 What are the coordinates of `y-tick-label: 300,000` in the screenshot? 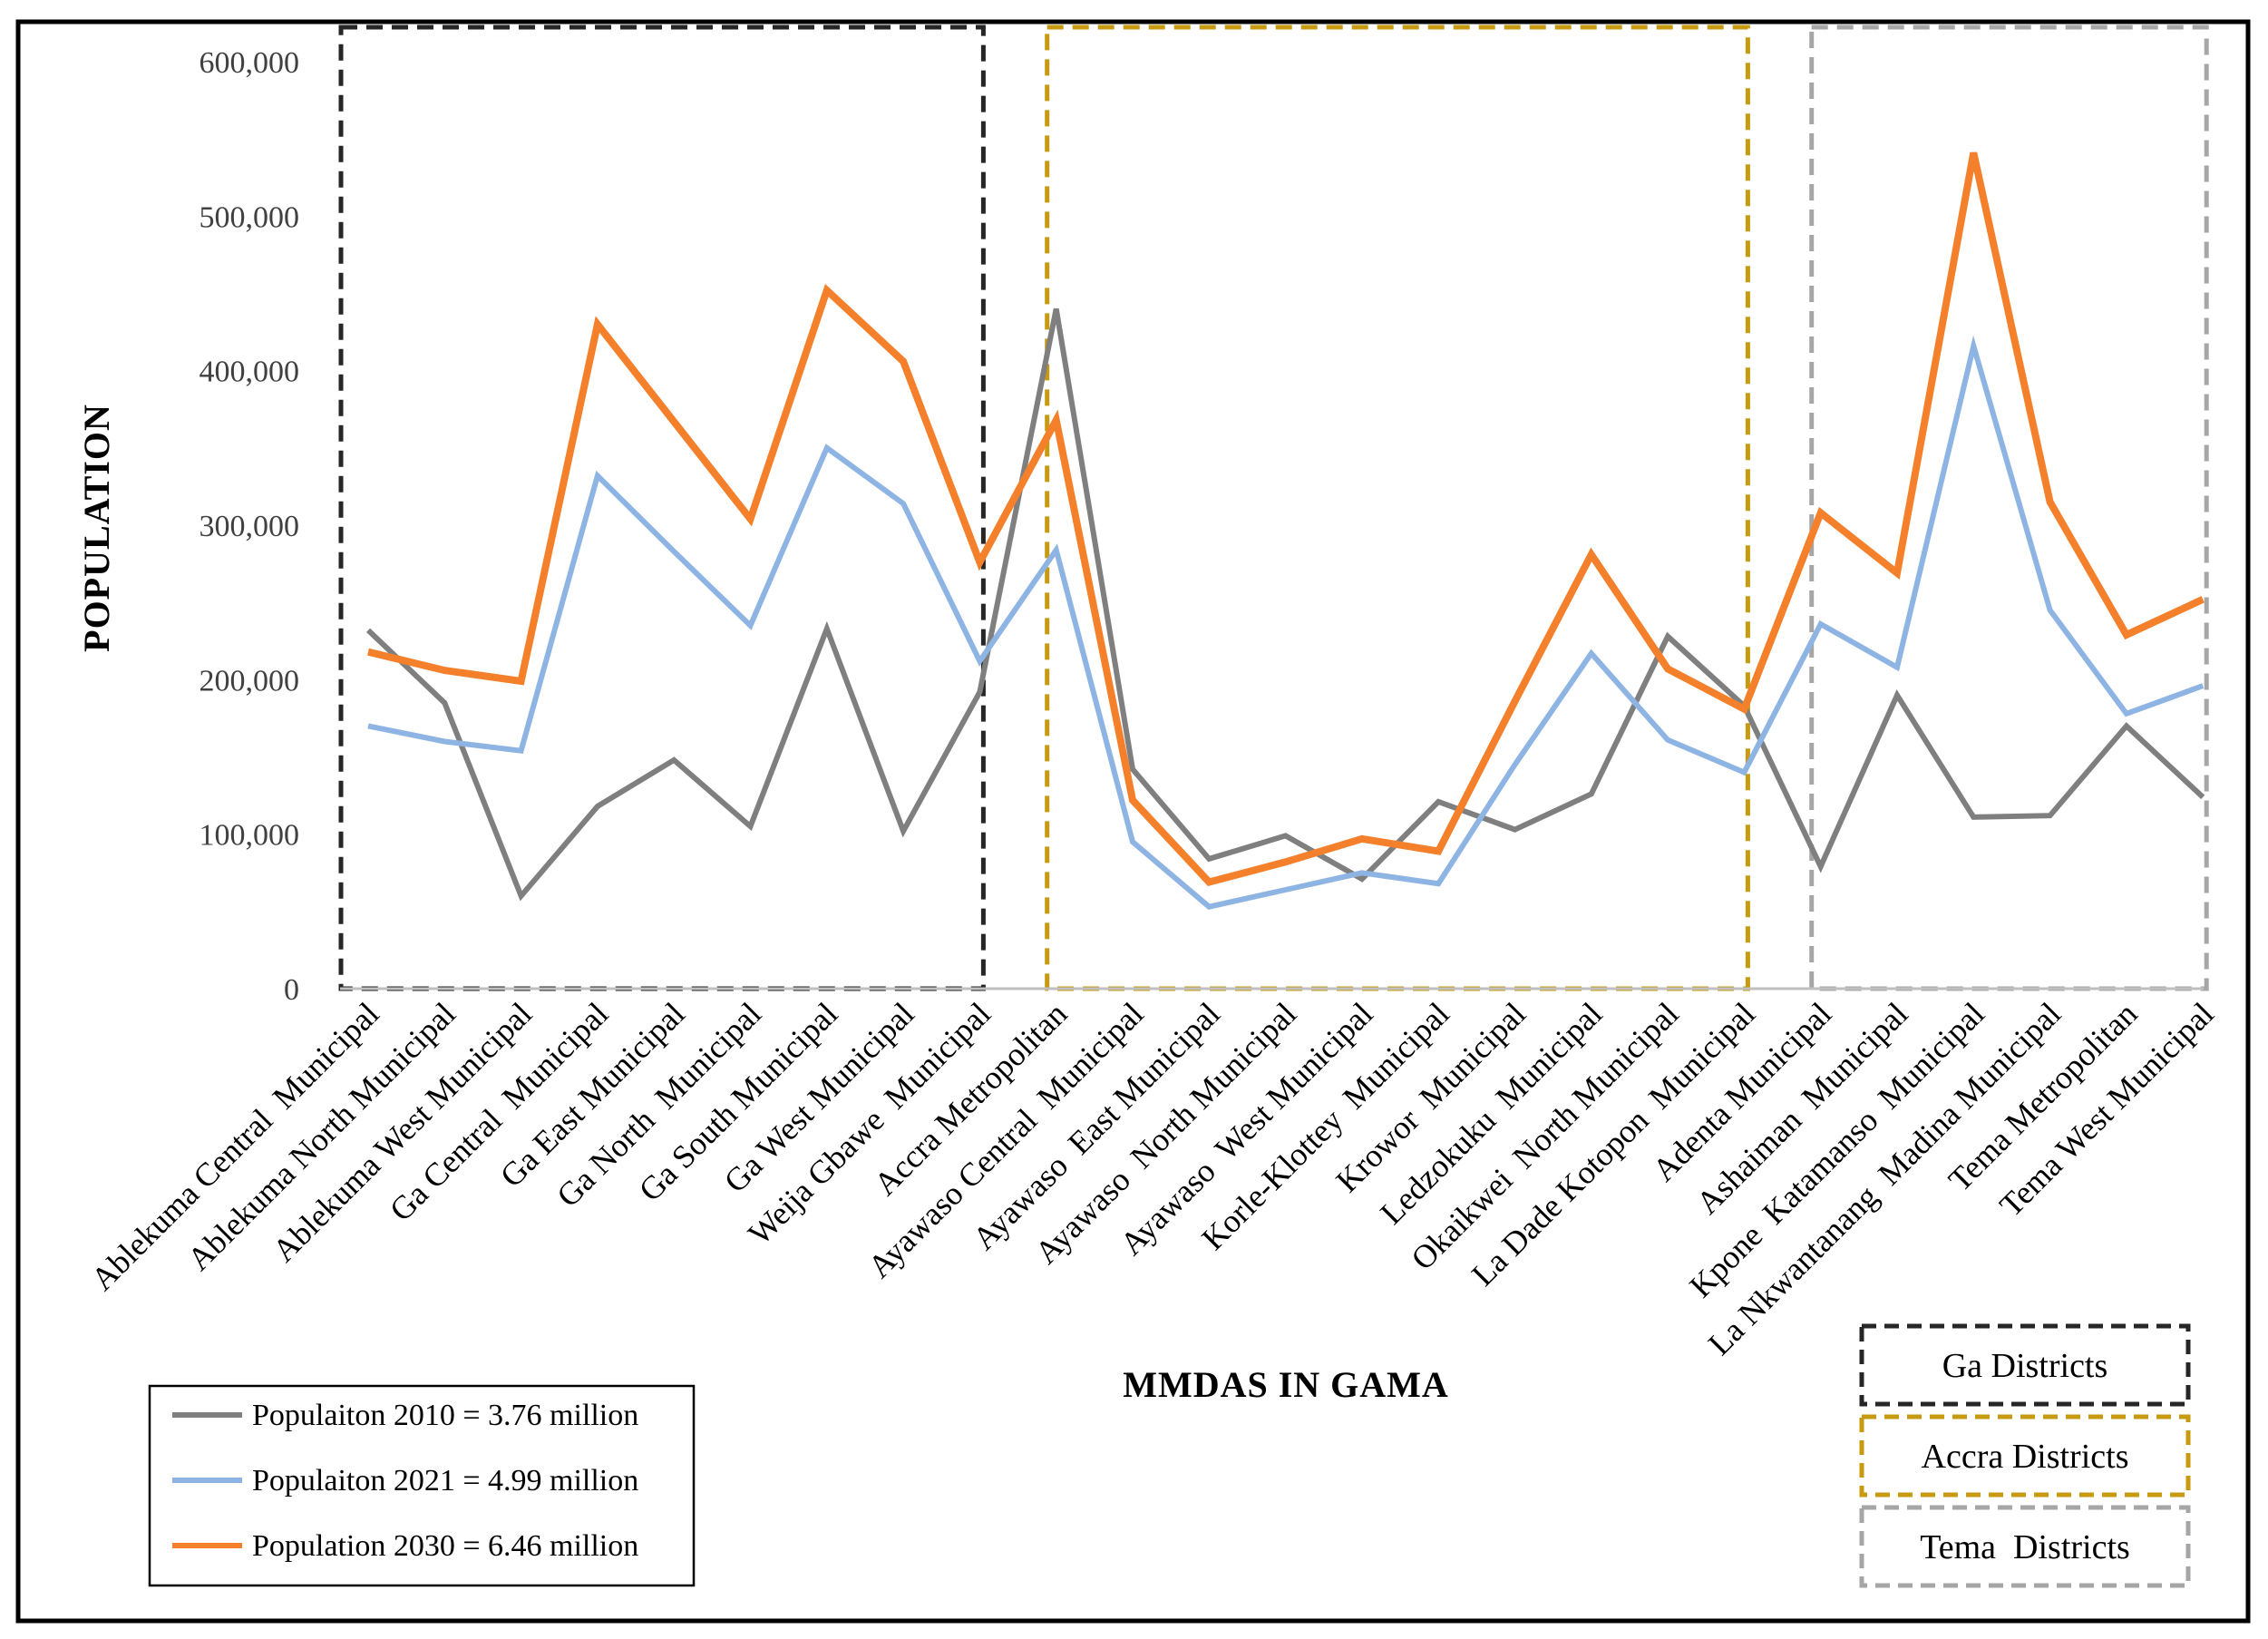 It's located at (250, 526).